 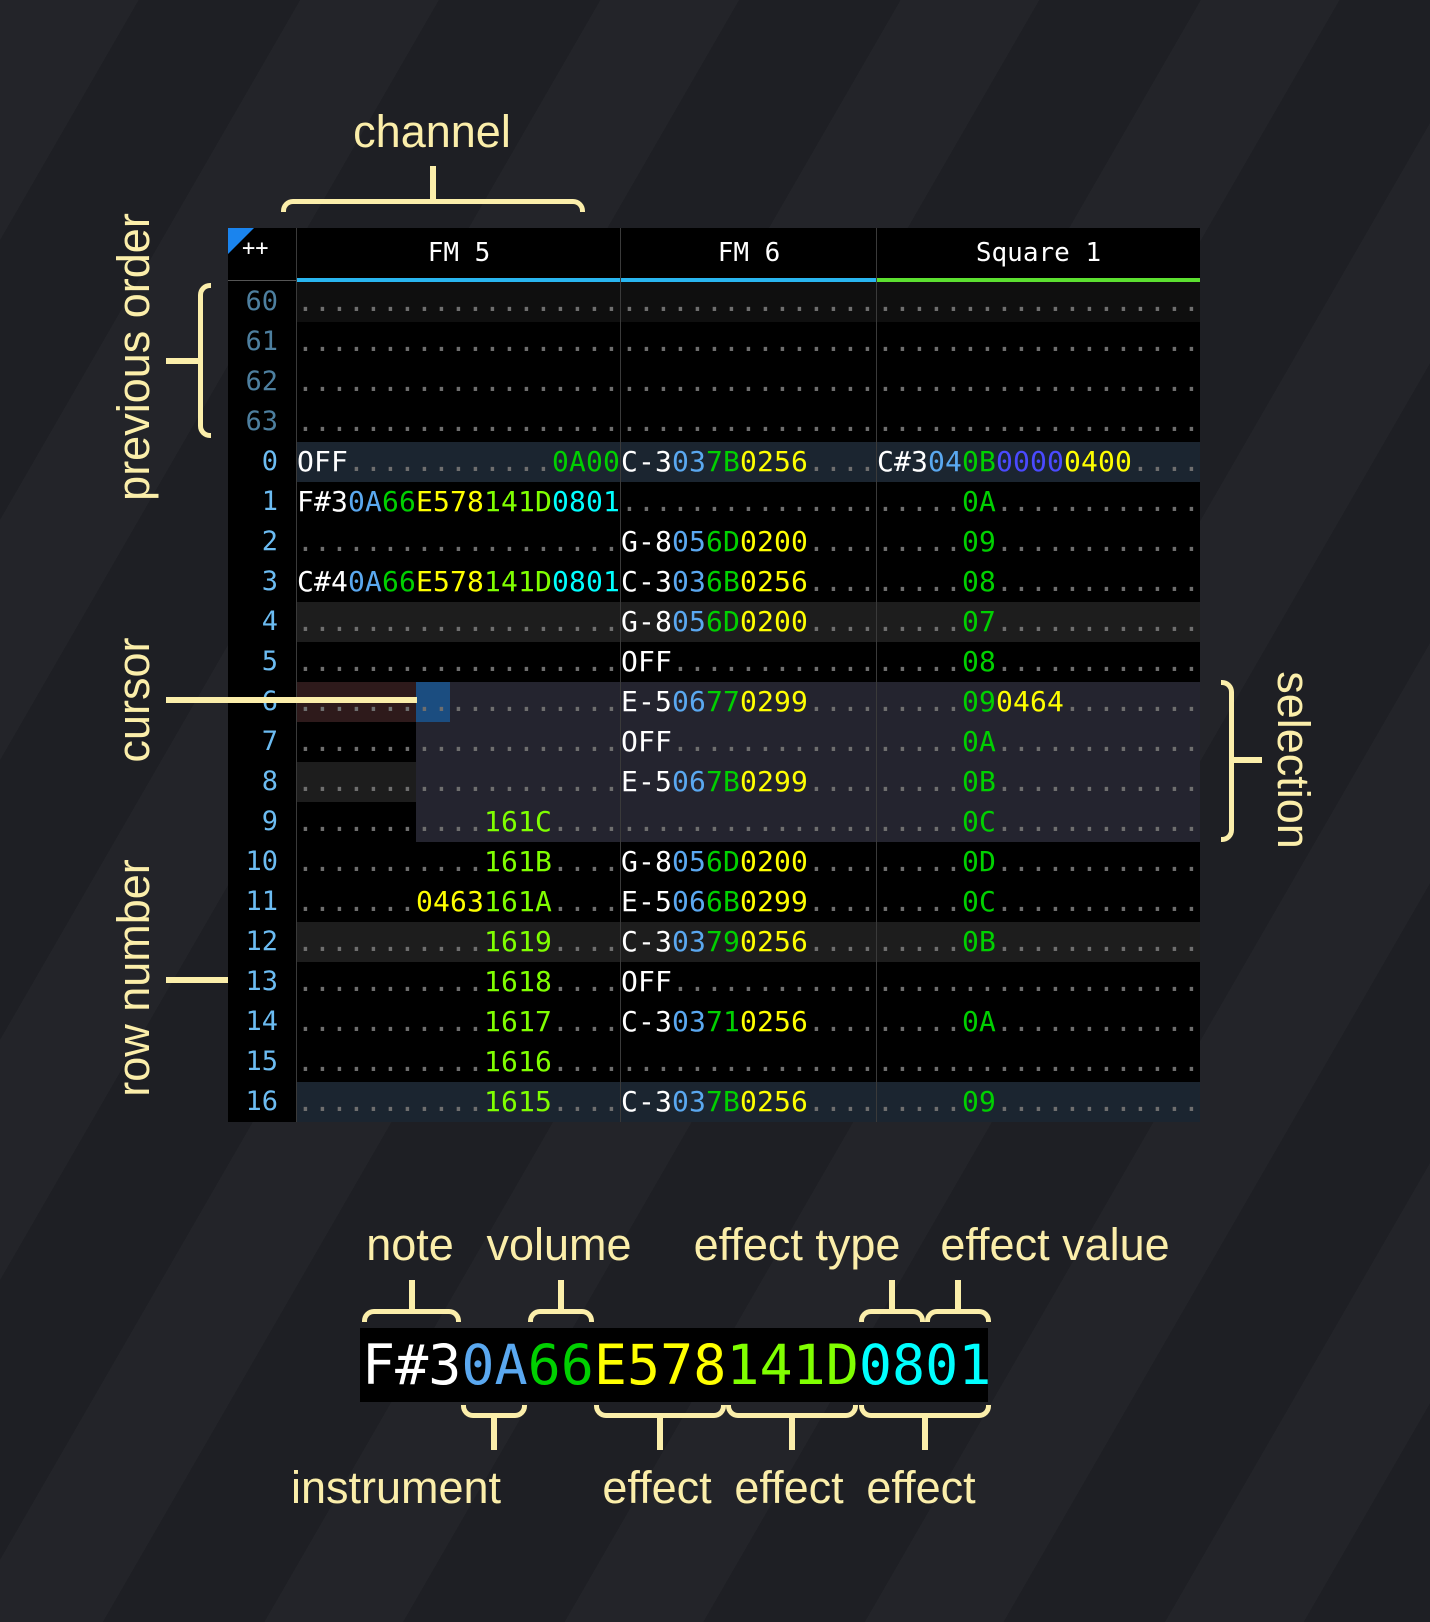 I want to click on channel-header-fm6: FM 6, so click(x=749, y=255).